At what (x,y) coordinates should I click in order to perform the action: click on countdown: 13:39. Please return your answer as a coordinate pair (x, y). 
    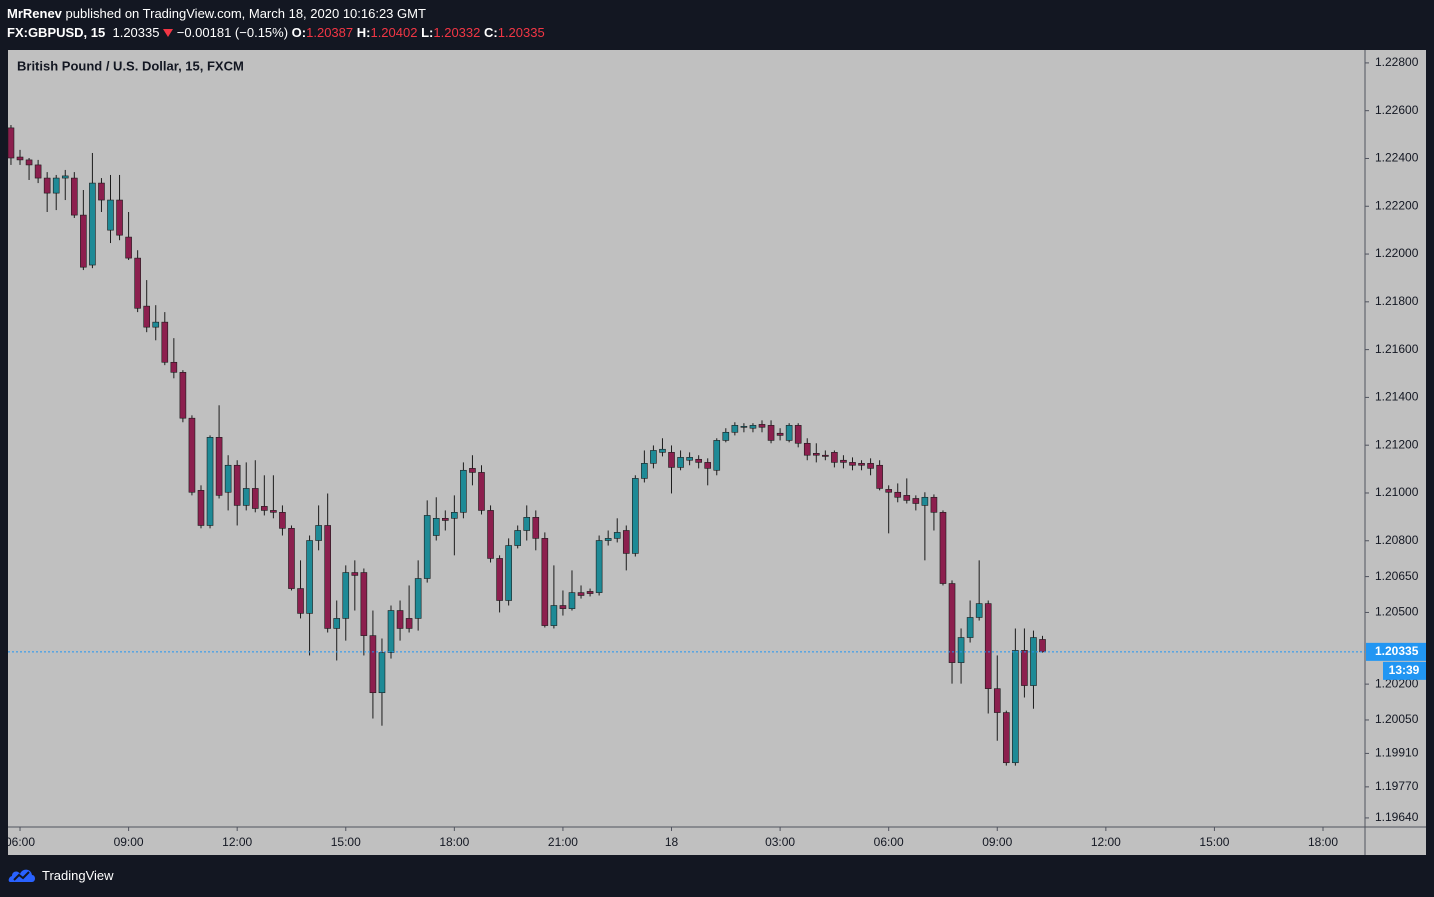
    Looking at the image, I should click on (1404, 670).